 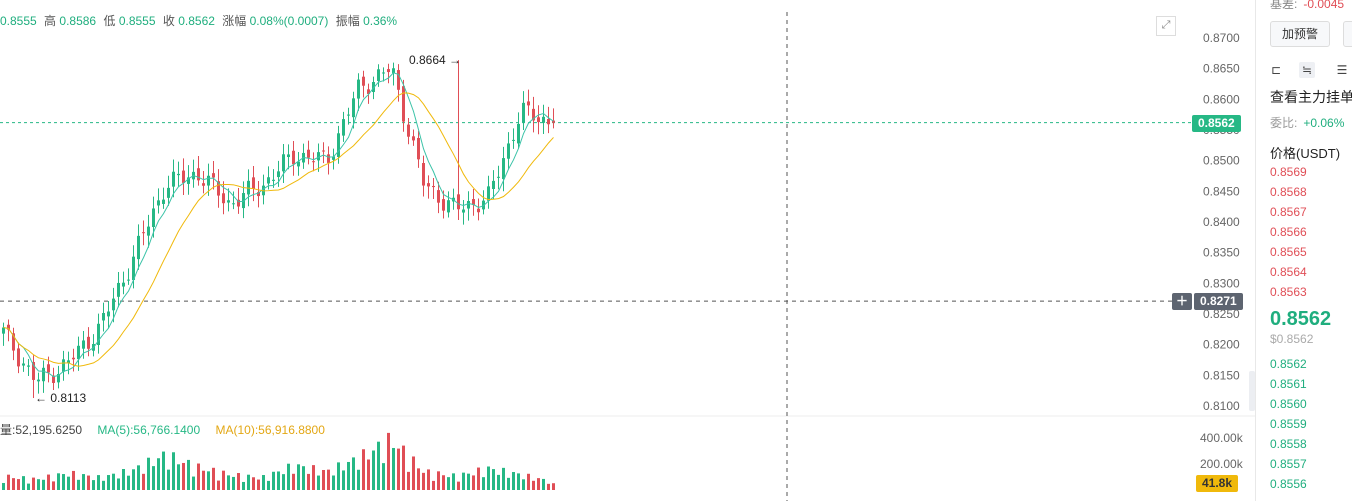 What do you see at coordinates (1288, 384) in the screenshot?
I see `bid-row: 0.8561` at bounding box center [1288, 384].